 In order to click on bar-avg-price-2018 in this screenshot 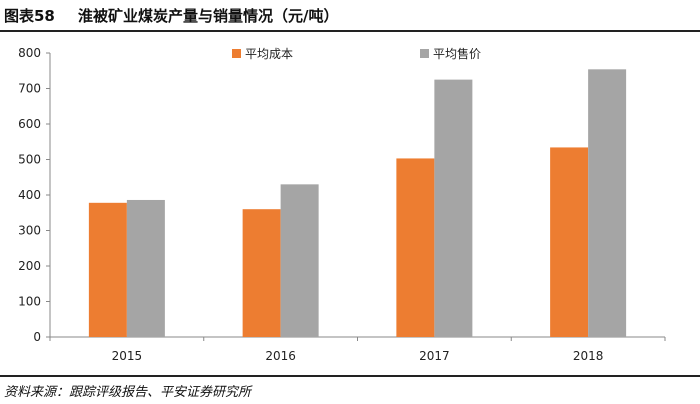, I will do `click(607, 203)`.